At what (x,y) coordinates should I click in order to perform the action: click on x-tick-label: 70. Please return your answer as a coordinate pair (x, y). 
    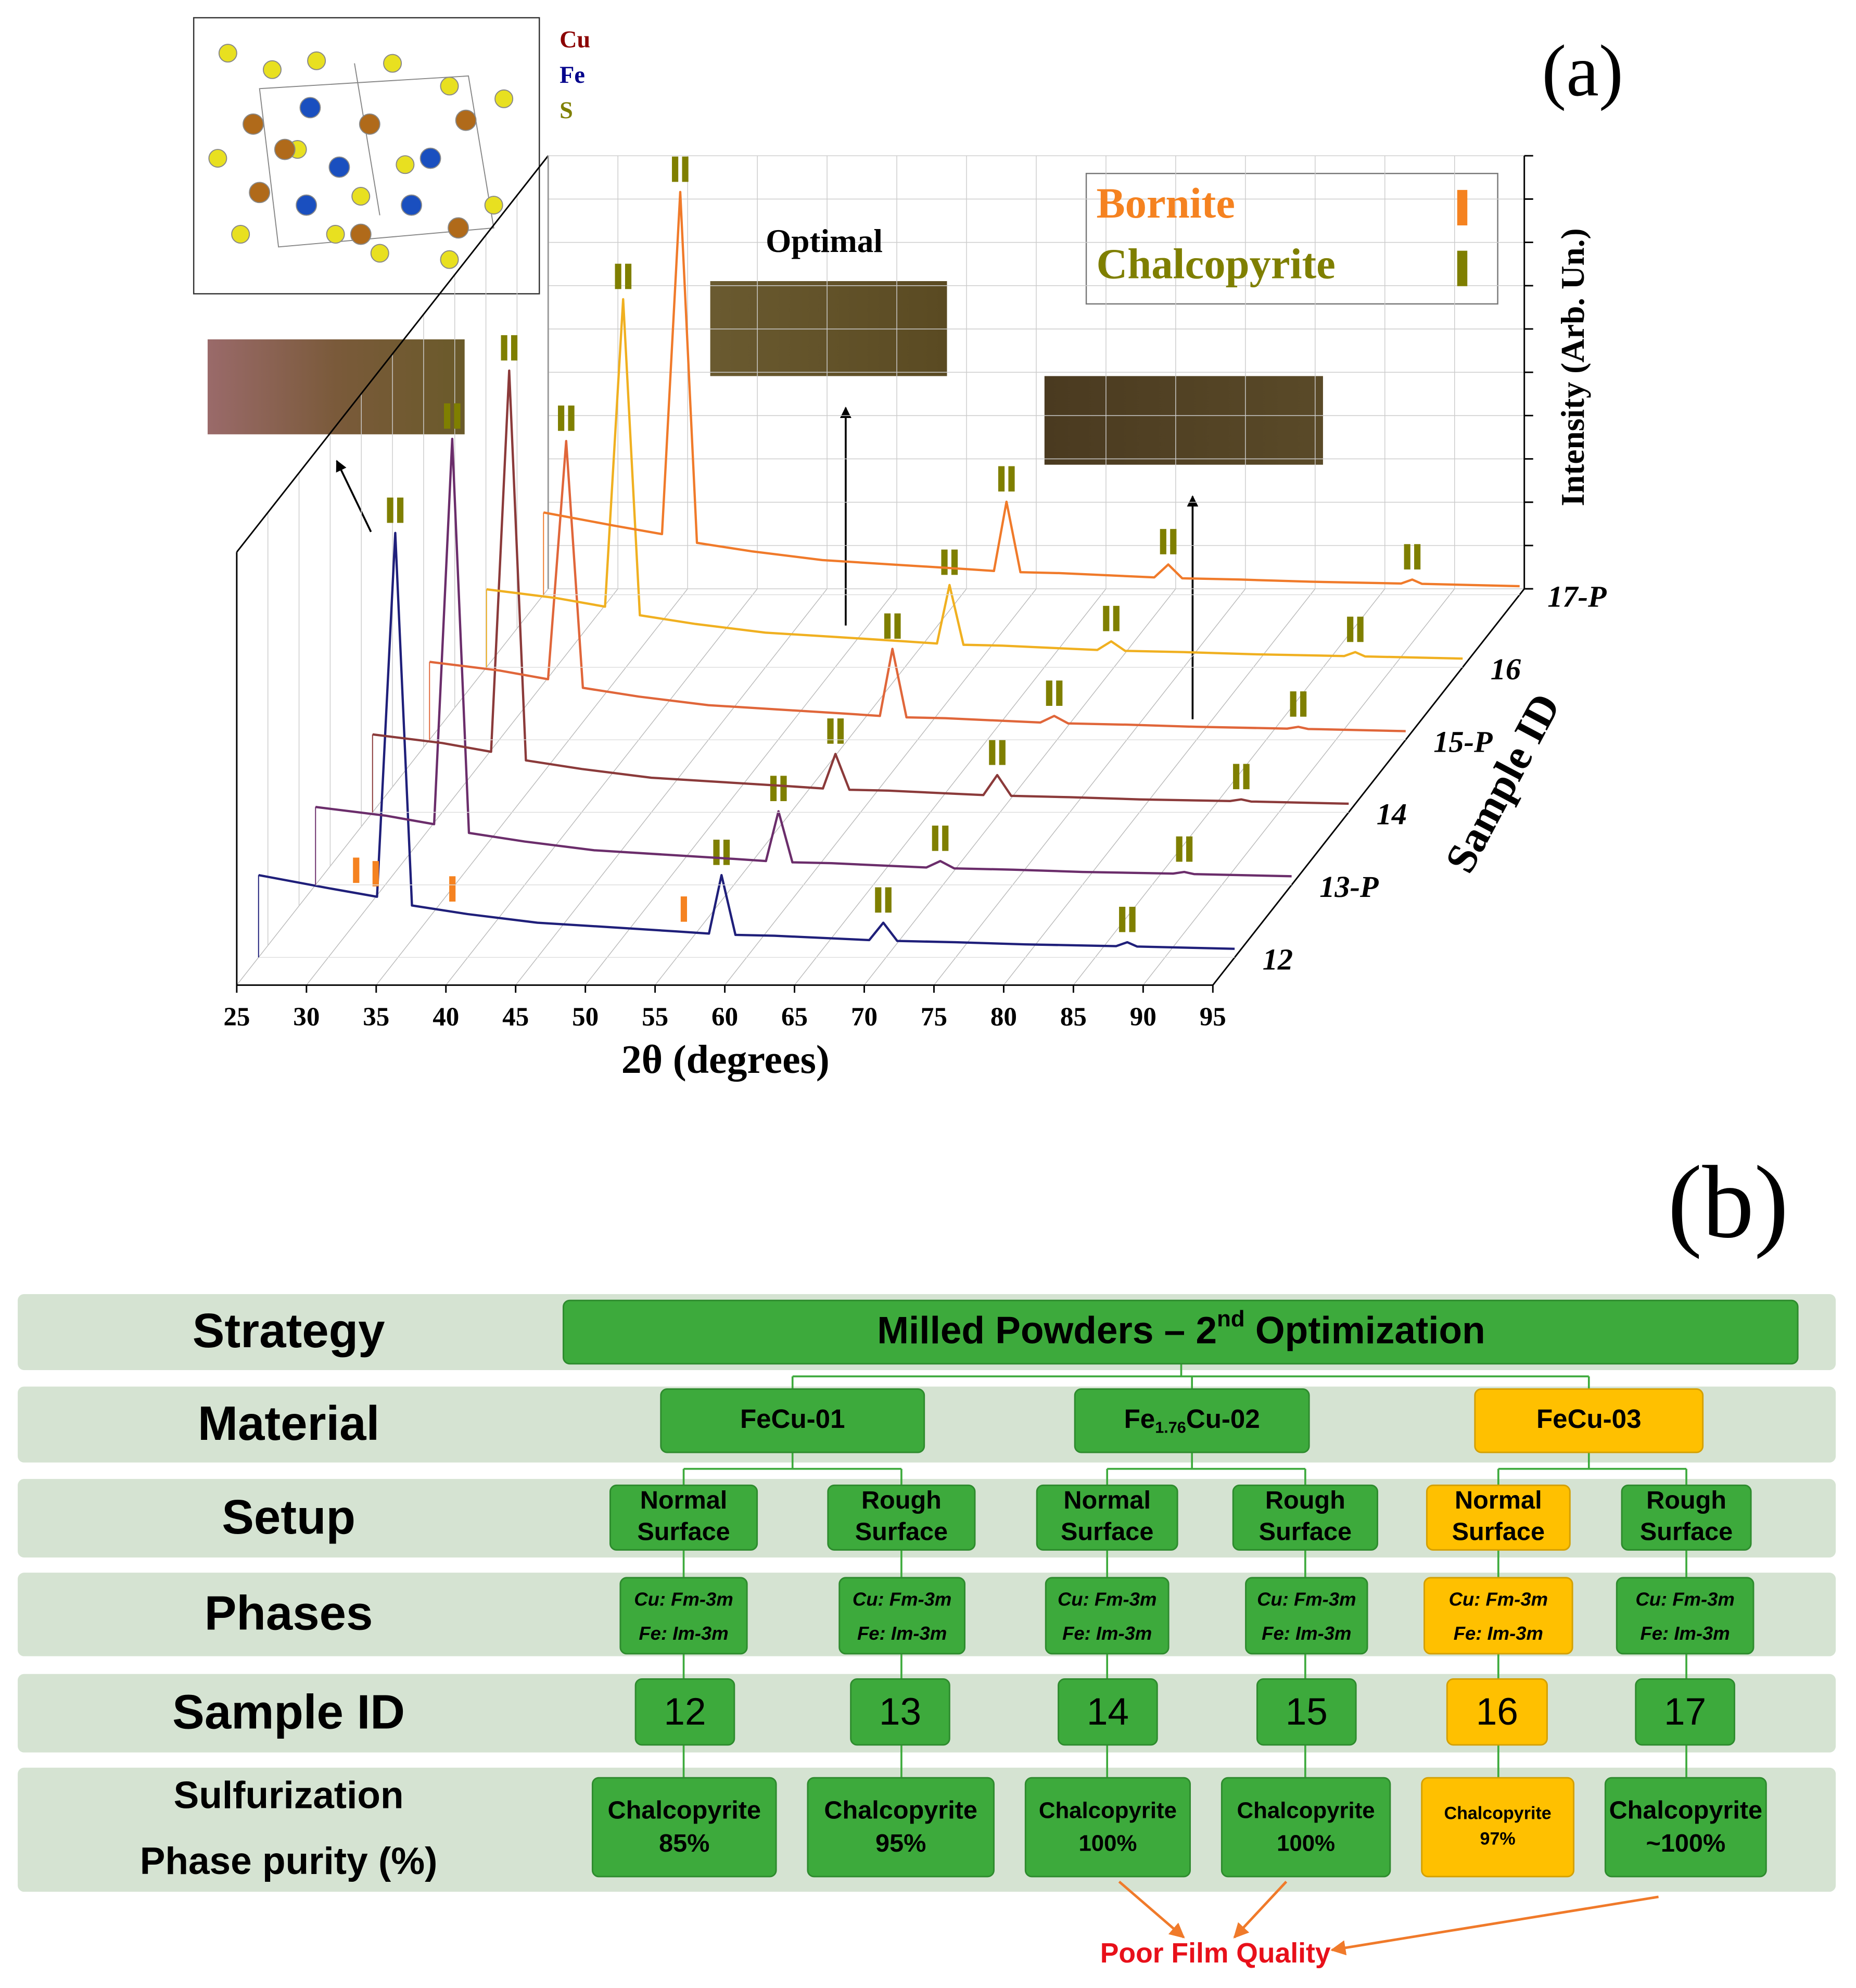
    Looking at the image, I should click on (865, 1017).